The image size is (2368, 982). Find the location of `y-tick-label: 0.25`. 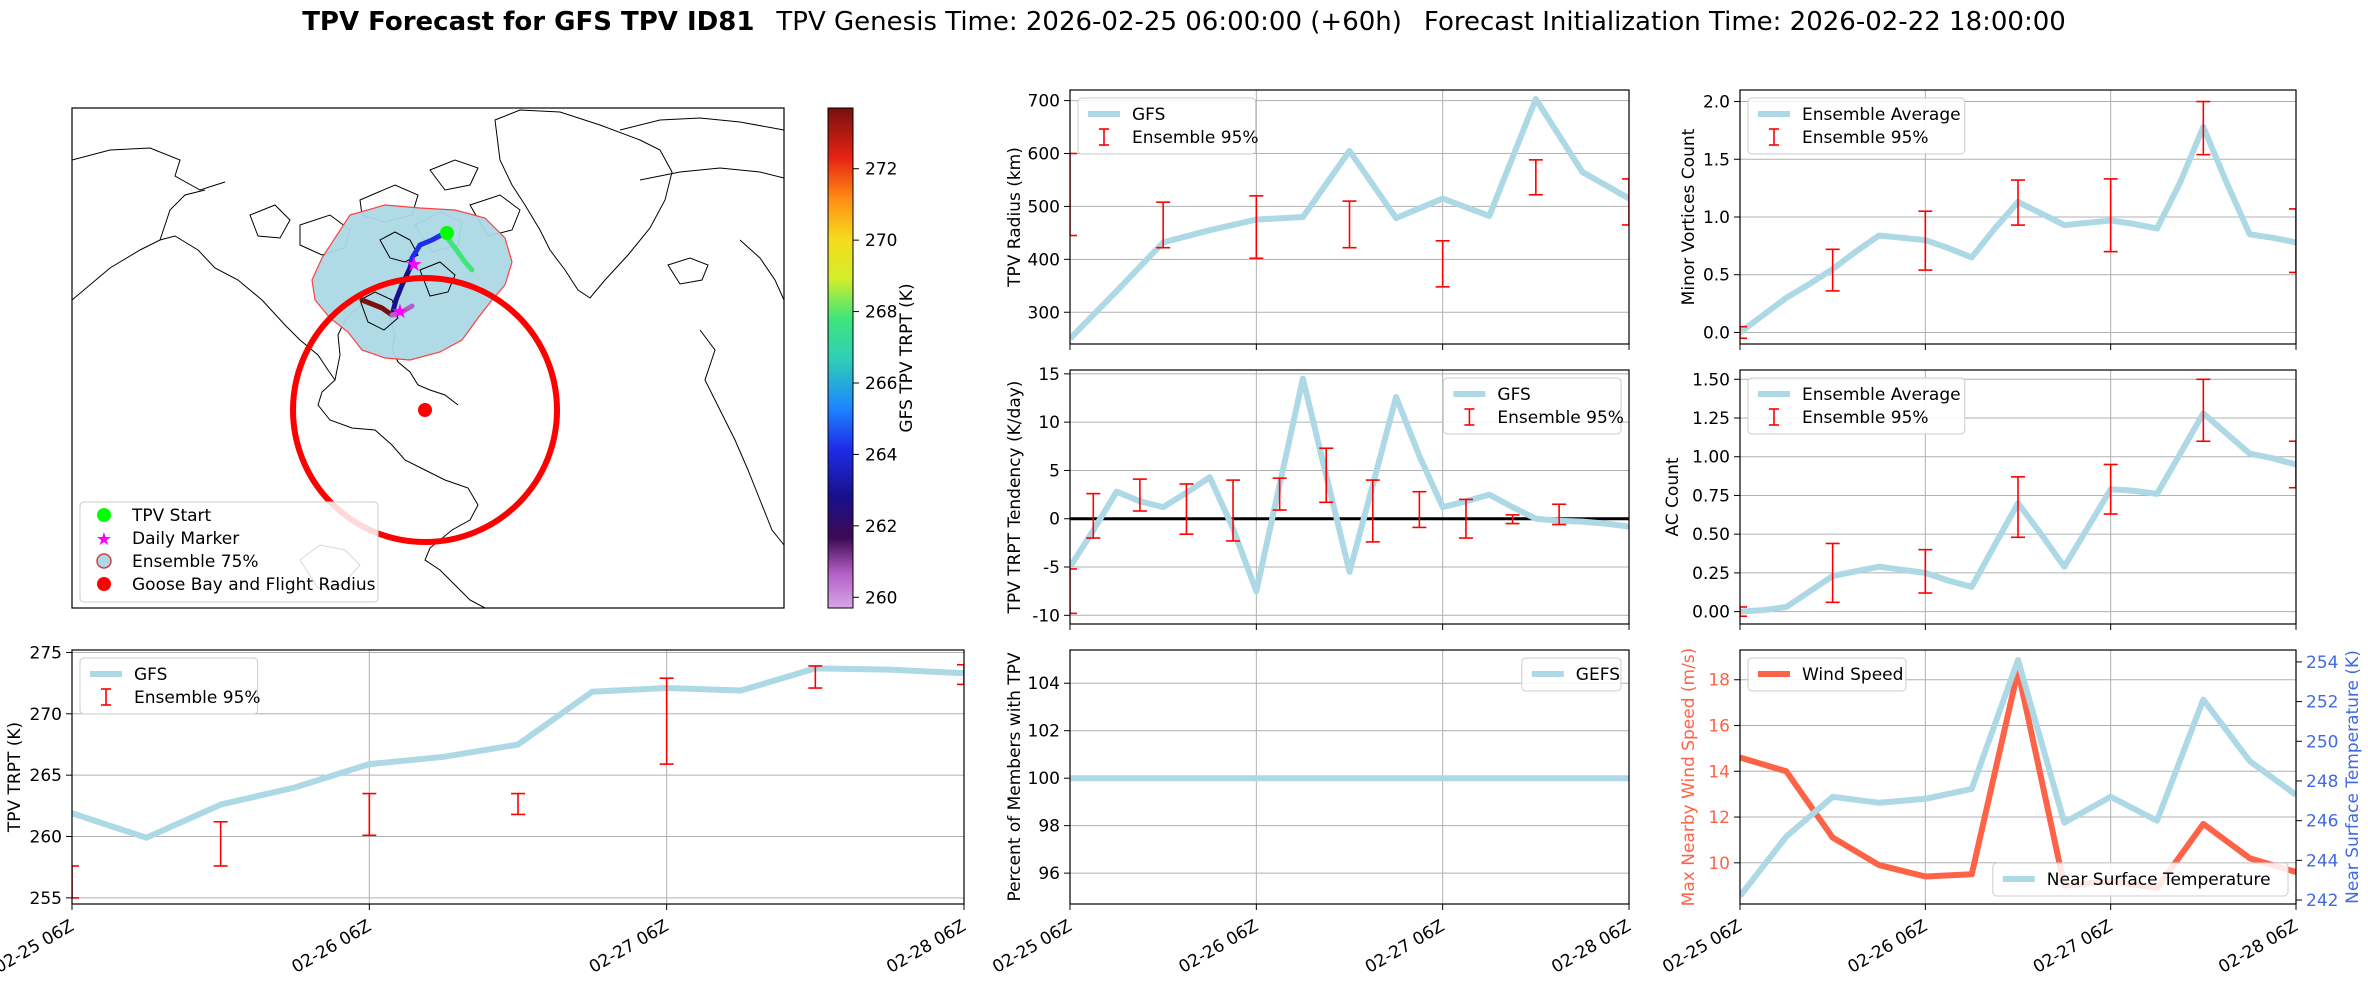

y-tick-label: 0.25 is located at coordinates (1711, 574).